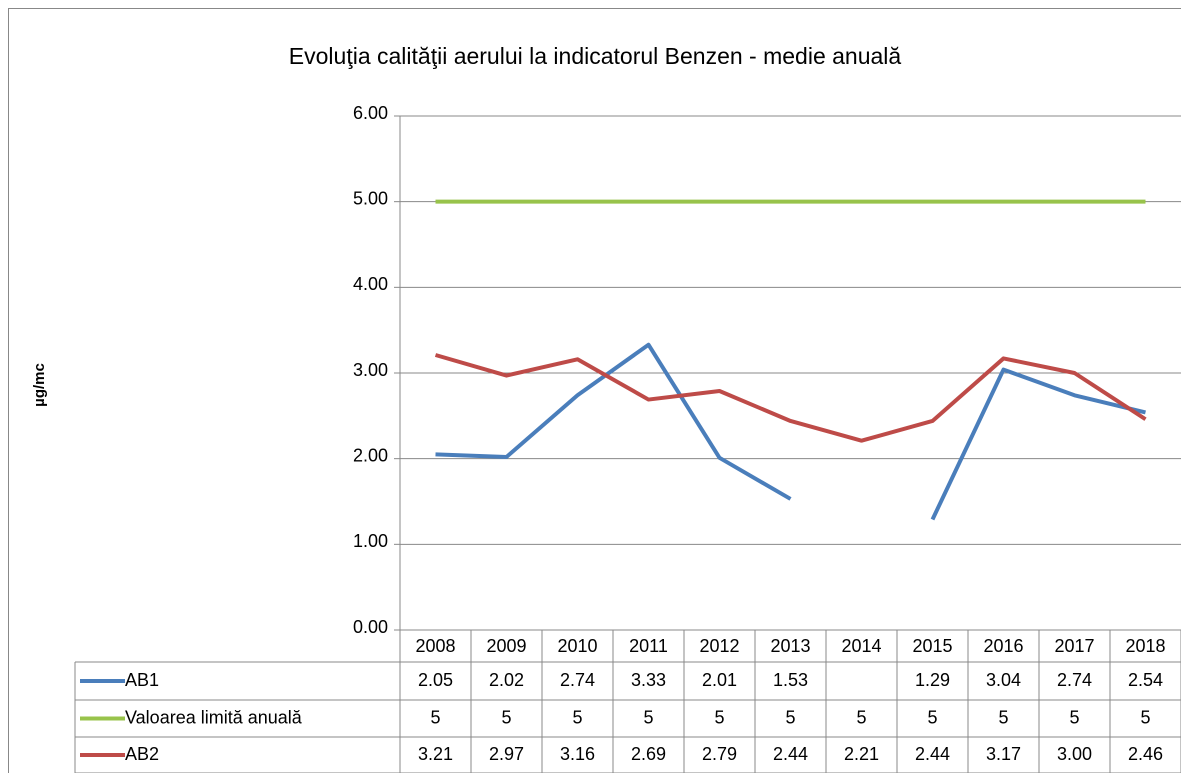  Describe the element at coordinates (370, 627) in the screenshot. I see `y-tick-label: 0.00` at that location.